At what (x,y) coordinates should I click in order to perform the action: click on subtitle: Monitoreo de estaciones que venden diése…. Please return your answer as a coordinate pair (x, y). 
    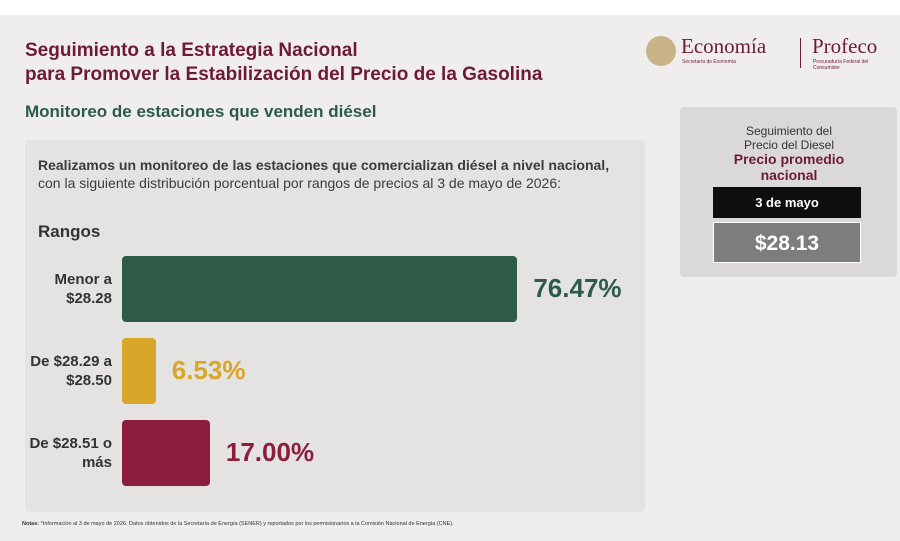
    Looking at the image, I should click on (201, 111).